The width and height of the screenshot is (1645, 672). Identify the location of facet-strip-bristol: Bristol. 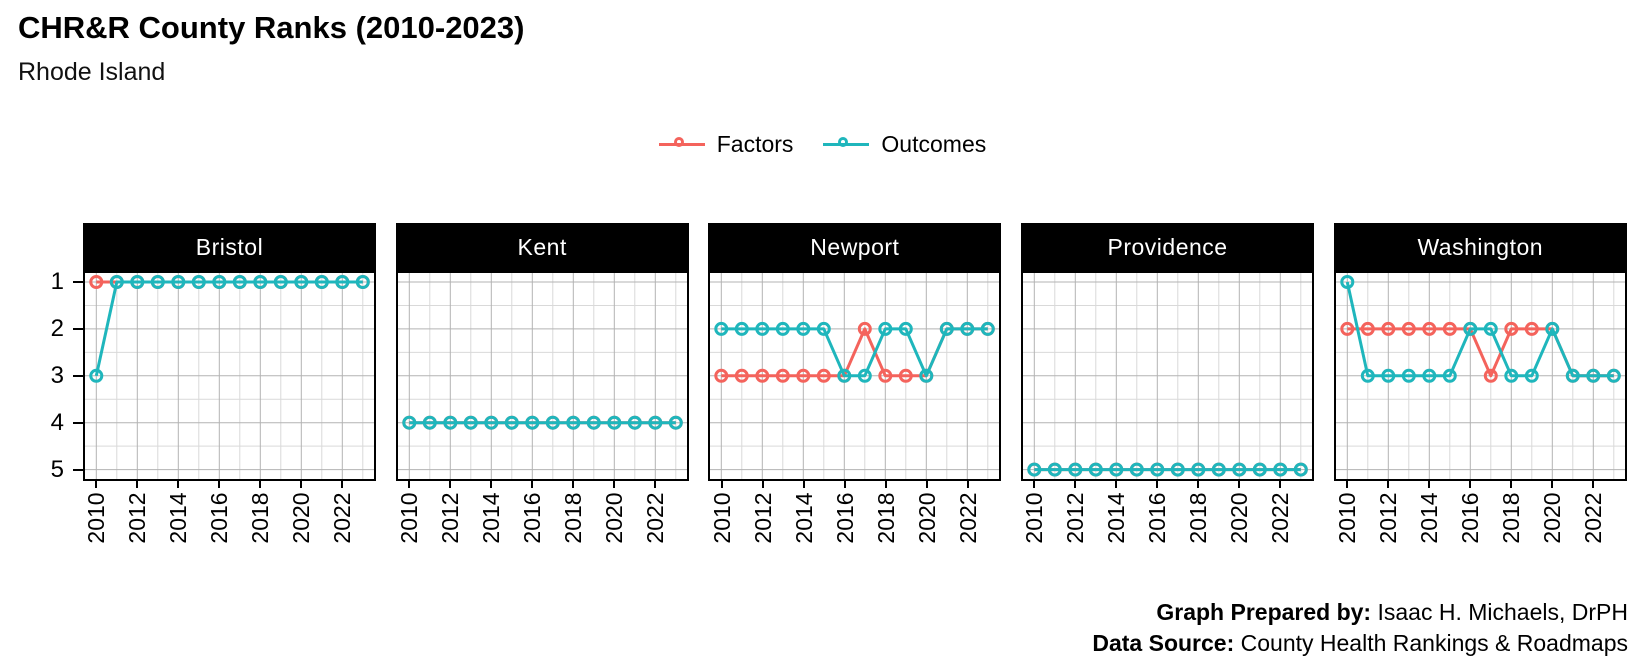
(229, 247).